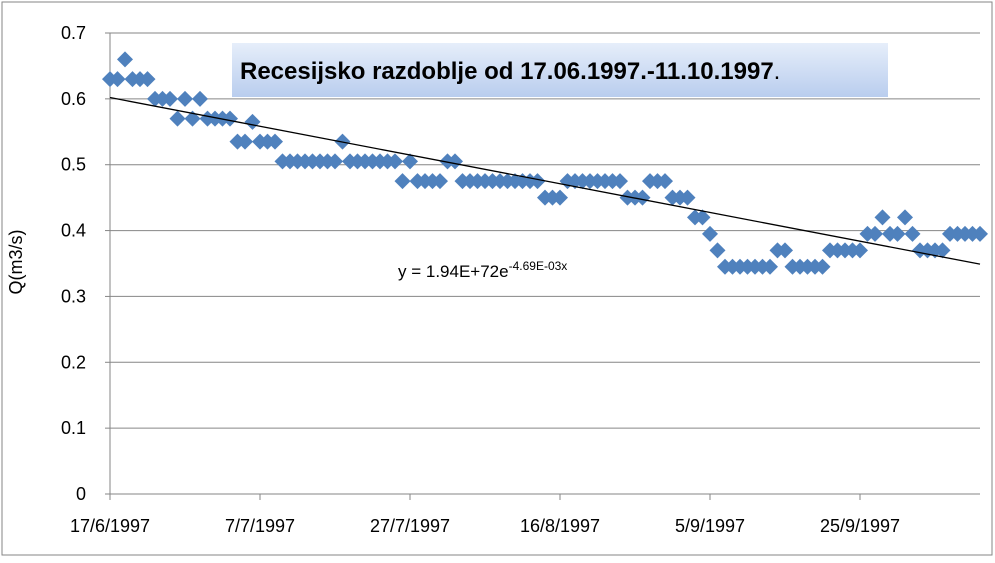 This screenshot has width=995, height=563. What do you see at coordinates (110, 526) in the screenshot?
I see `x-tick-label: 17/6/1997` at bounding box center [110, 526].